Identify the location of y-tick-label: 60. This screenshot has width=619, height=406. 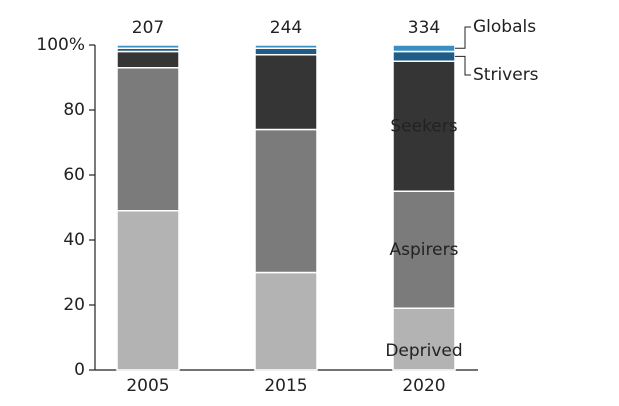
(74, 175).